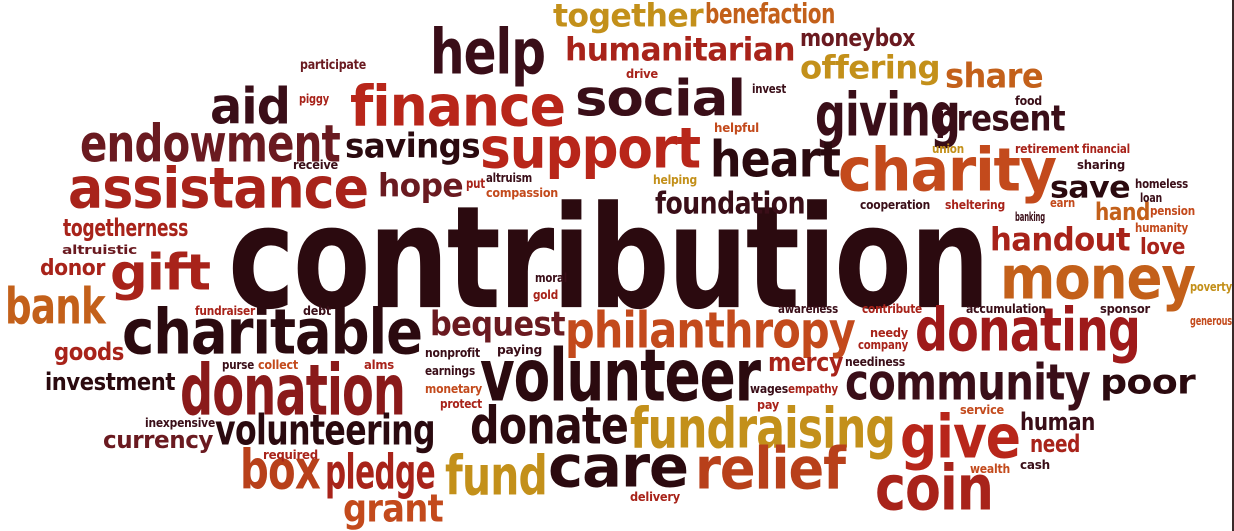 The height and width of the screenshot is (531, 1234). I want to click on word-donate: donate, so click(549, 425).